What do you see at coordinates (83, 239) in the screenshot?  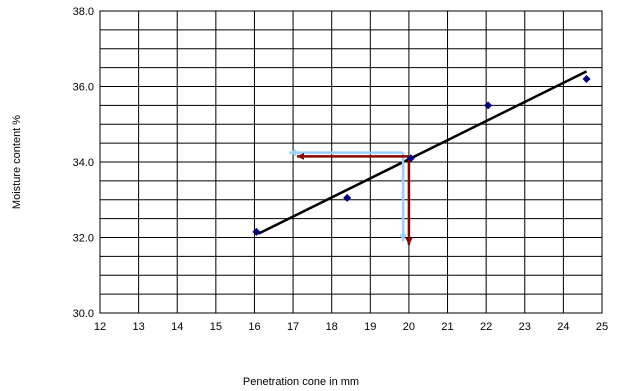 I see `y-tick-label: 32.0` at bounding box center [83, 239].